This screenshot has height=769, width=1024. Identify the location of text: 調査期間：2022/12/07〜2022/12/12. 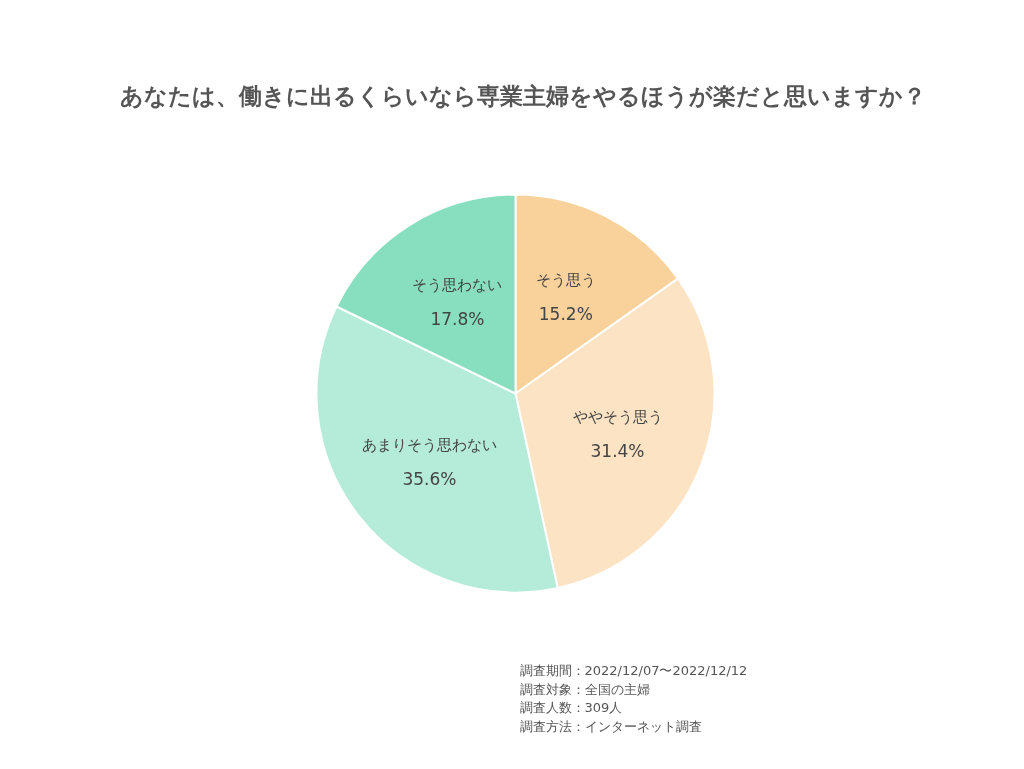
(633, 670).